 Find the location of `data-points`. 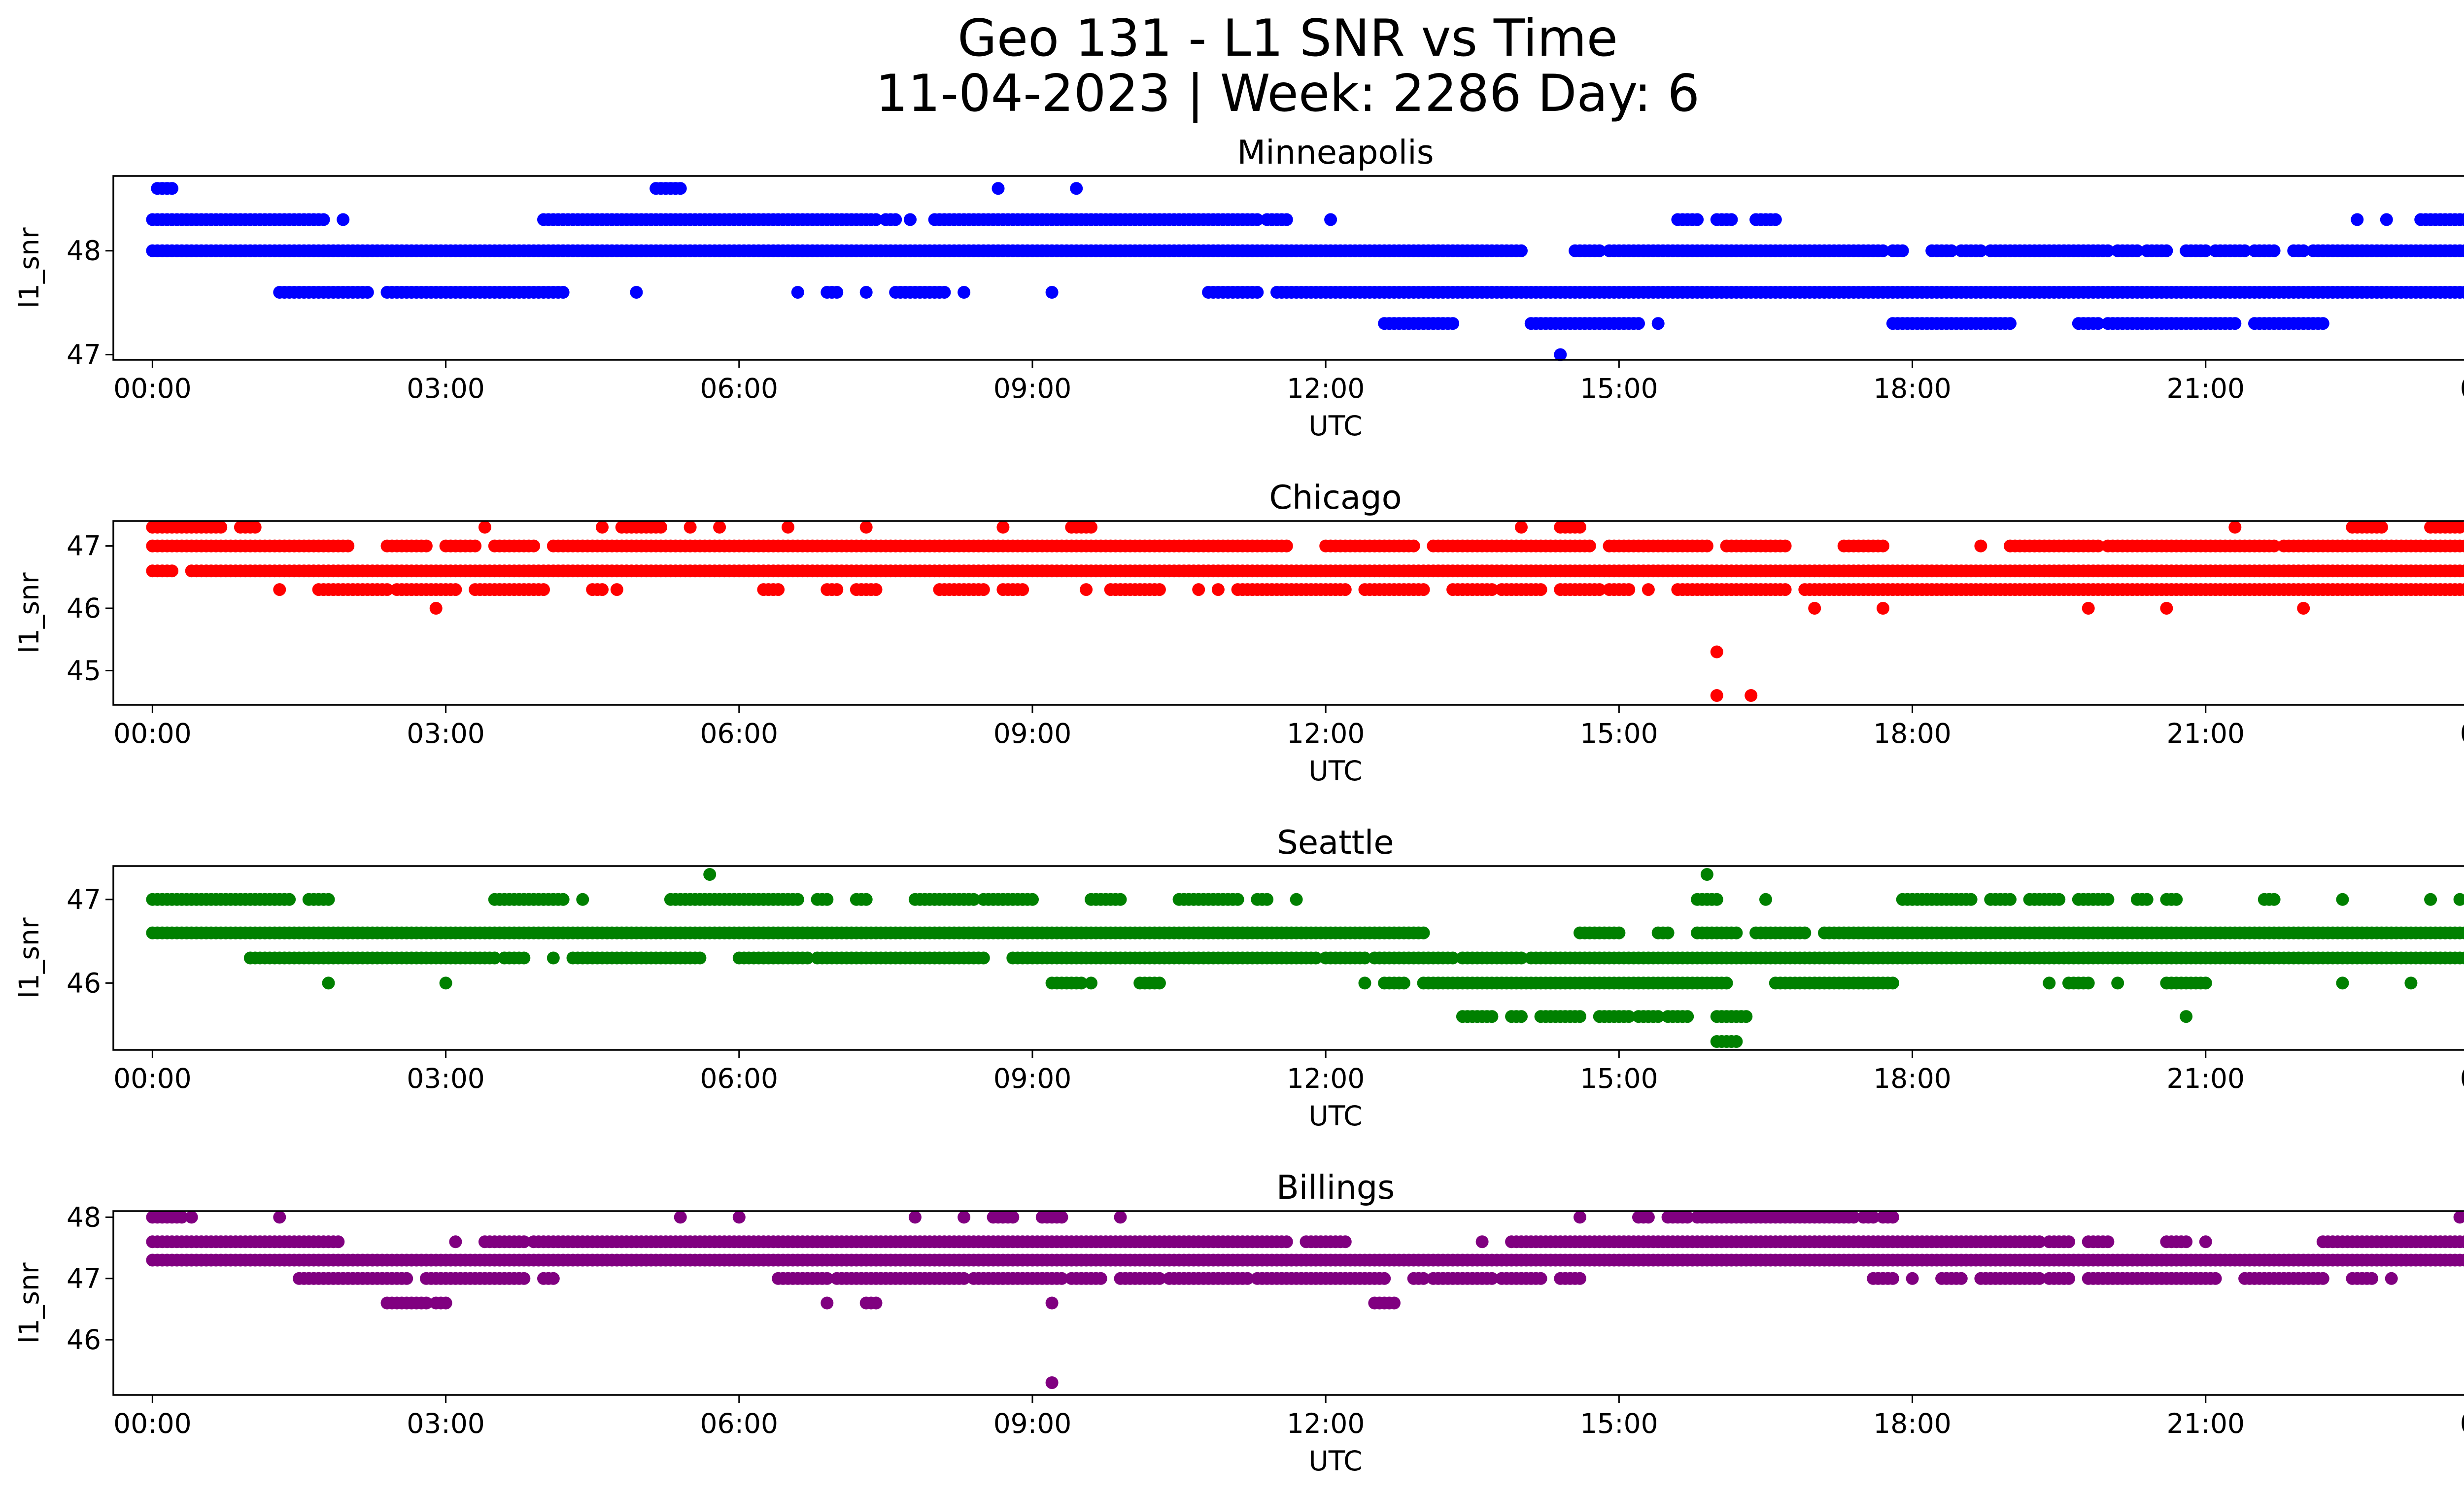

data-points is located at coordinates (1305, 271).